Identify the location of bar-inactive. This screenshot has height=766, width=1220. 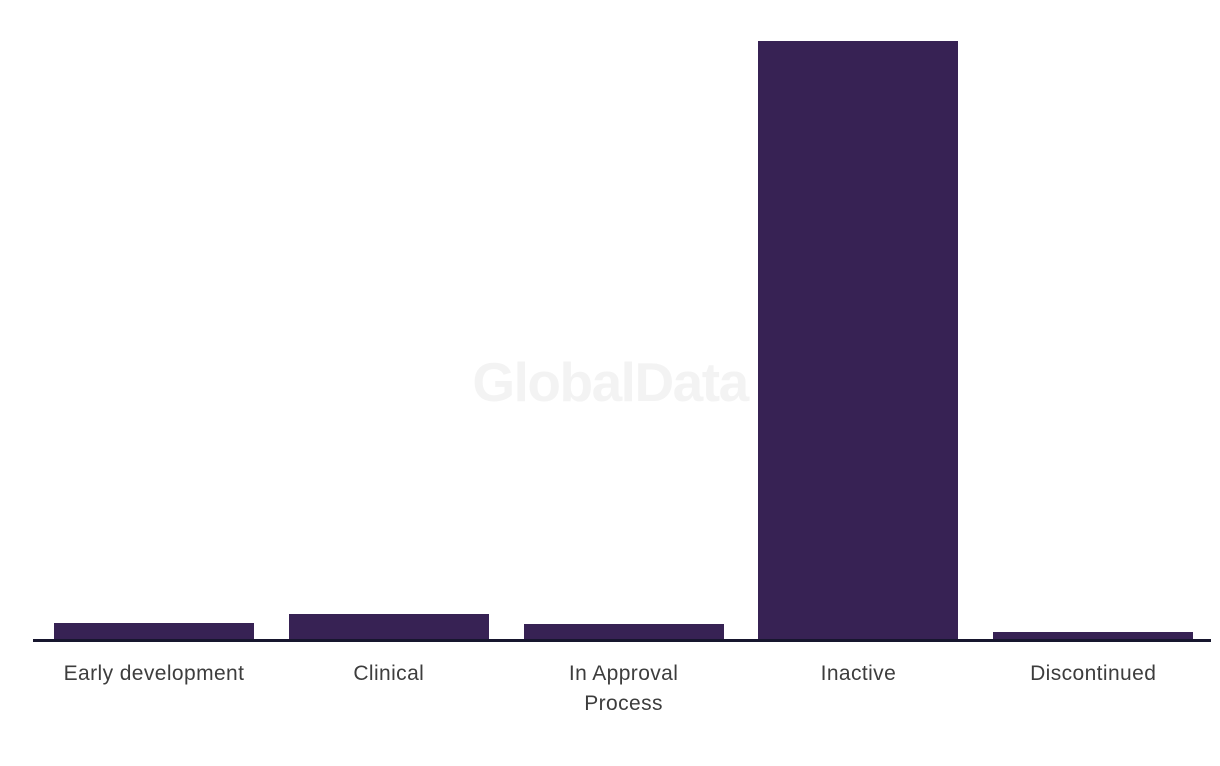
(858, 340).